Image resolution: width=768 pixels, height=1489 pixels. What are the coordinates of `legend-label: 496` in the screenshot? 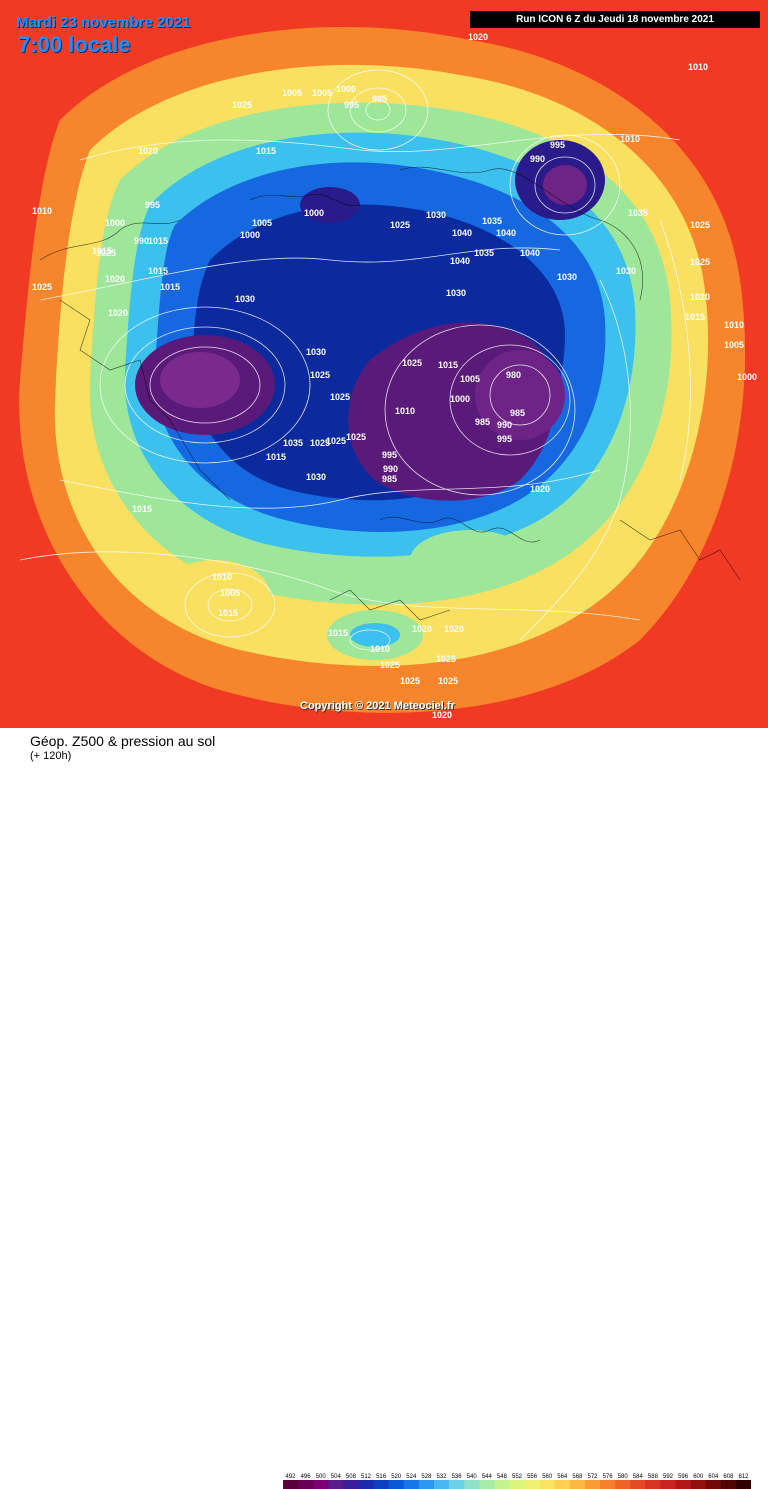 It's located at (306, 1477).